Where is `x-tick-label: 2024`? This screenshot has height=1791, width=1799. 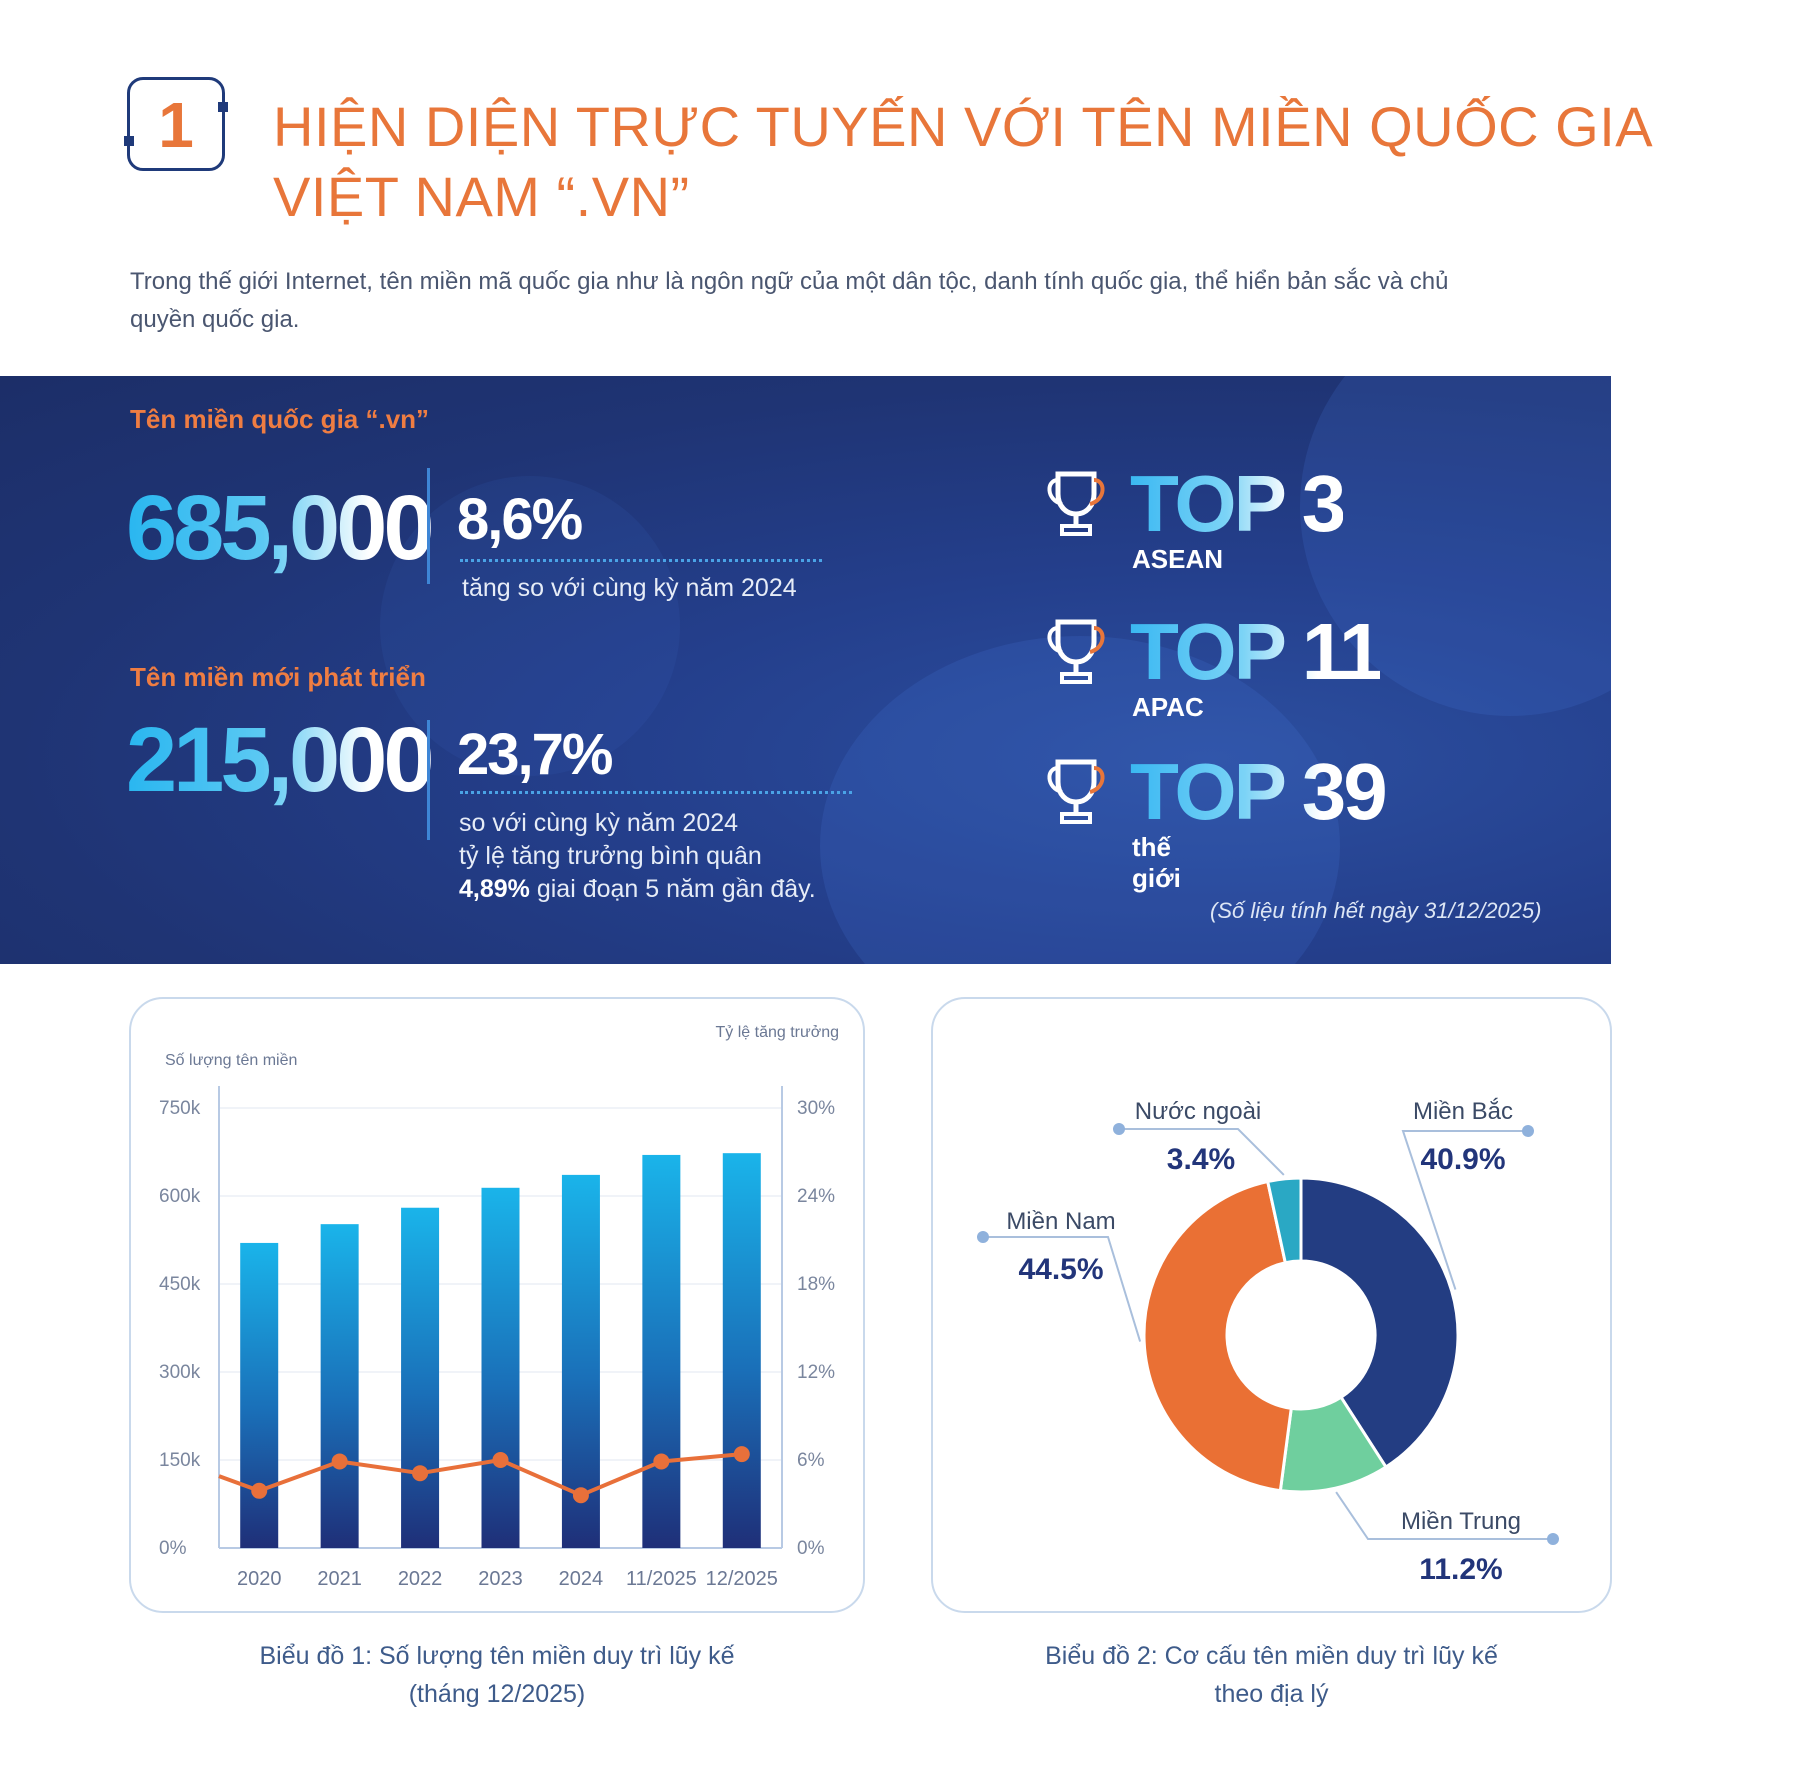 x-tick-label: 2024 is located at coordinates (581, 1579).